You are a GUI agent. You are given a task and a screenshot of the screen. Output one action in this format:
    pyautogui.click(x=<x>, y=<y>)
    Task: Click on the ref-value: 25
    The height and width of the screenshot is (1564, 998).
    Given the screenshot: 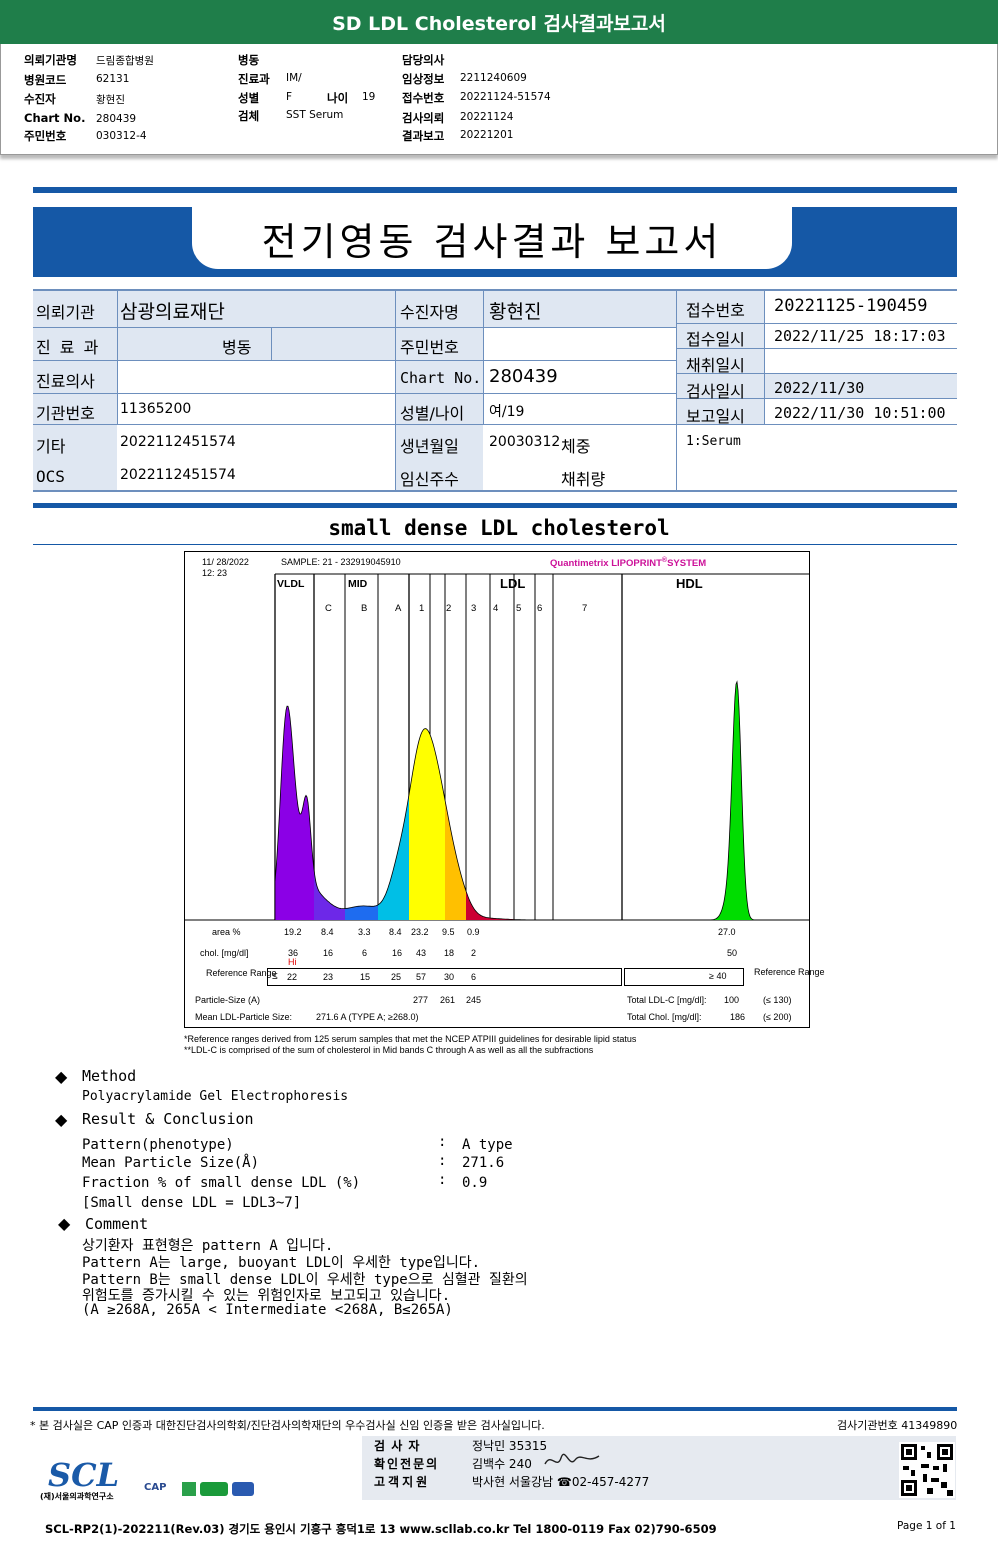 What is the action you would take?
    pyautogui.click(x=396, y=977)
    